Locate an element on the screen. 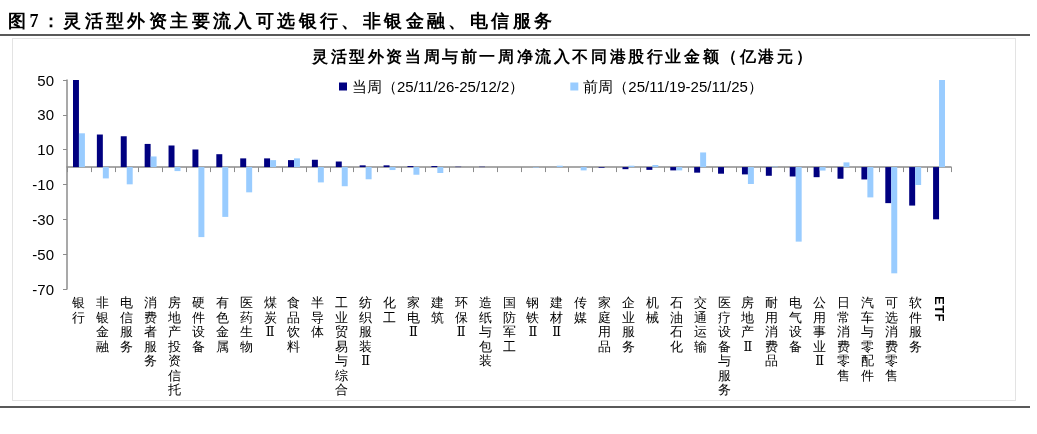 This screenshot has height=434, width=1037. x-tick-label: 消费者服务 is located at coordinates (151, 332).